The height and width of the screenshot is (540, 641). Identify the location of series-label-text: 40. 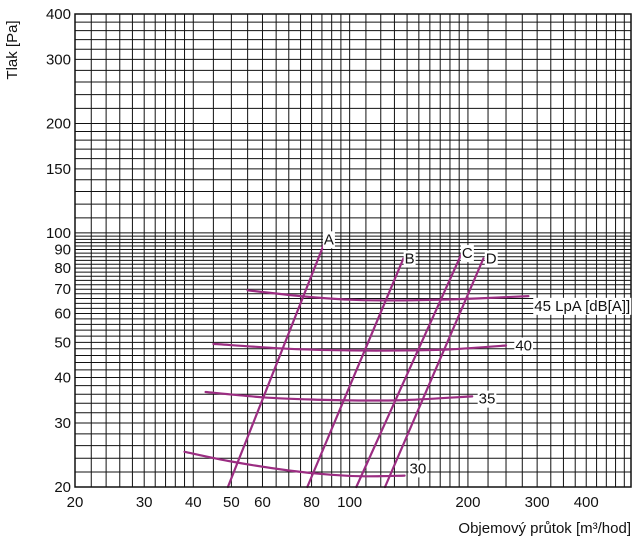
(523, 346).